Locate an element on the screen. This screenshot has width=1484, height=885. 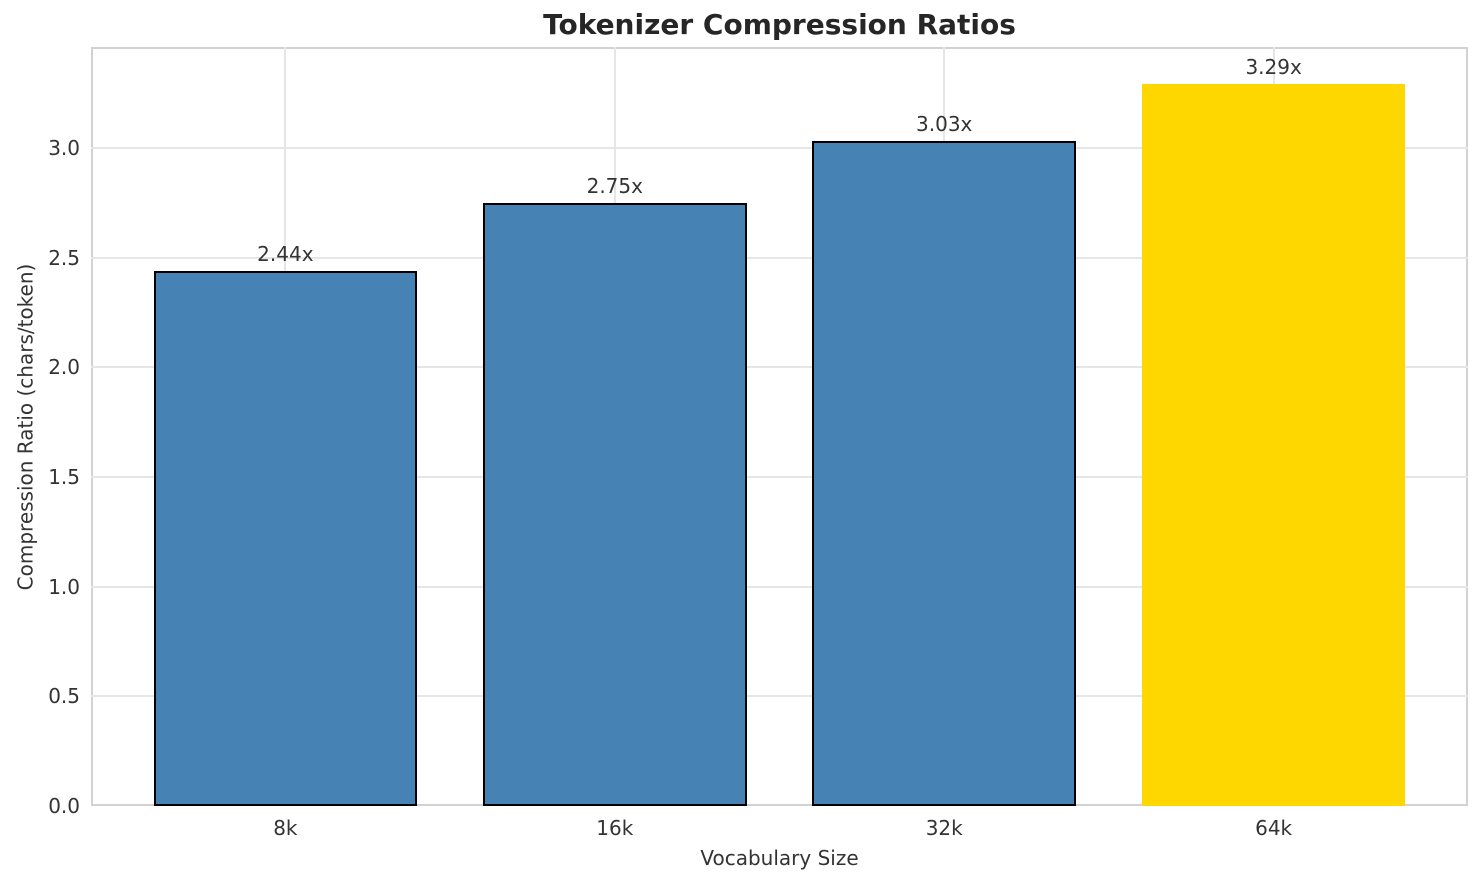
y-tick-label: 0.0 is located at coordinates (64, 806).